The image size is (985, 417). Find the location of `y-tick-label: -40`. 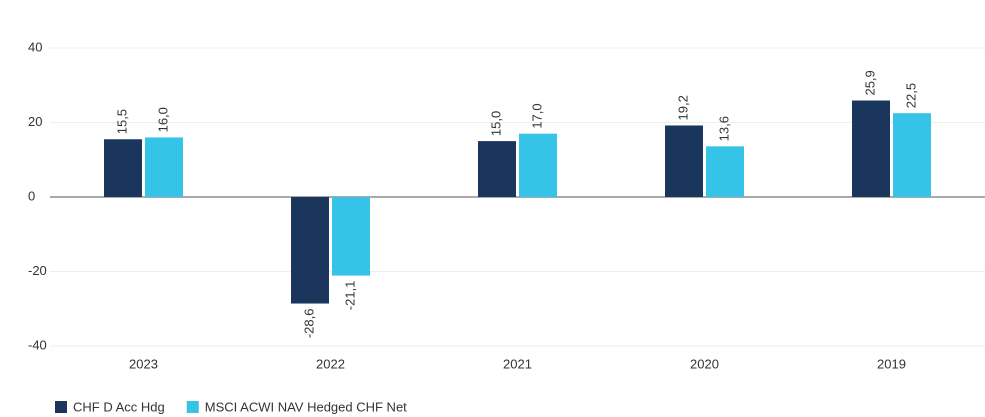

y-tick-label: -40 is located at coordinates (37, 344).